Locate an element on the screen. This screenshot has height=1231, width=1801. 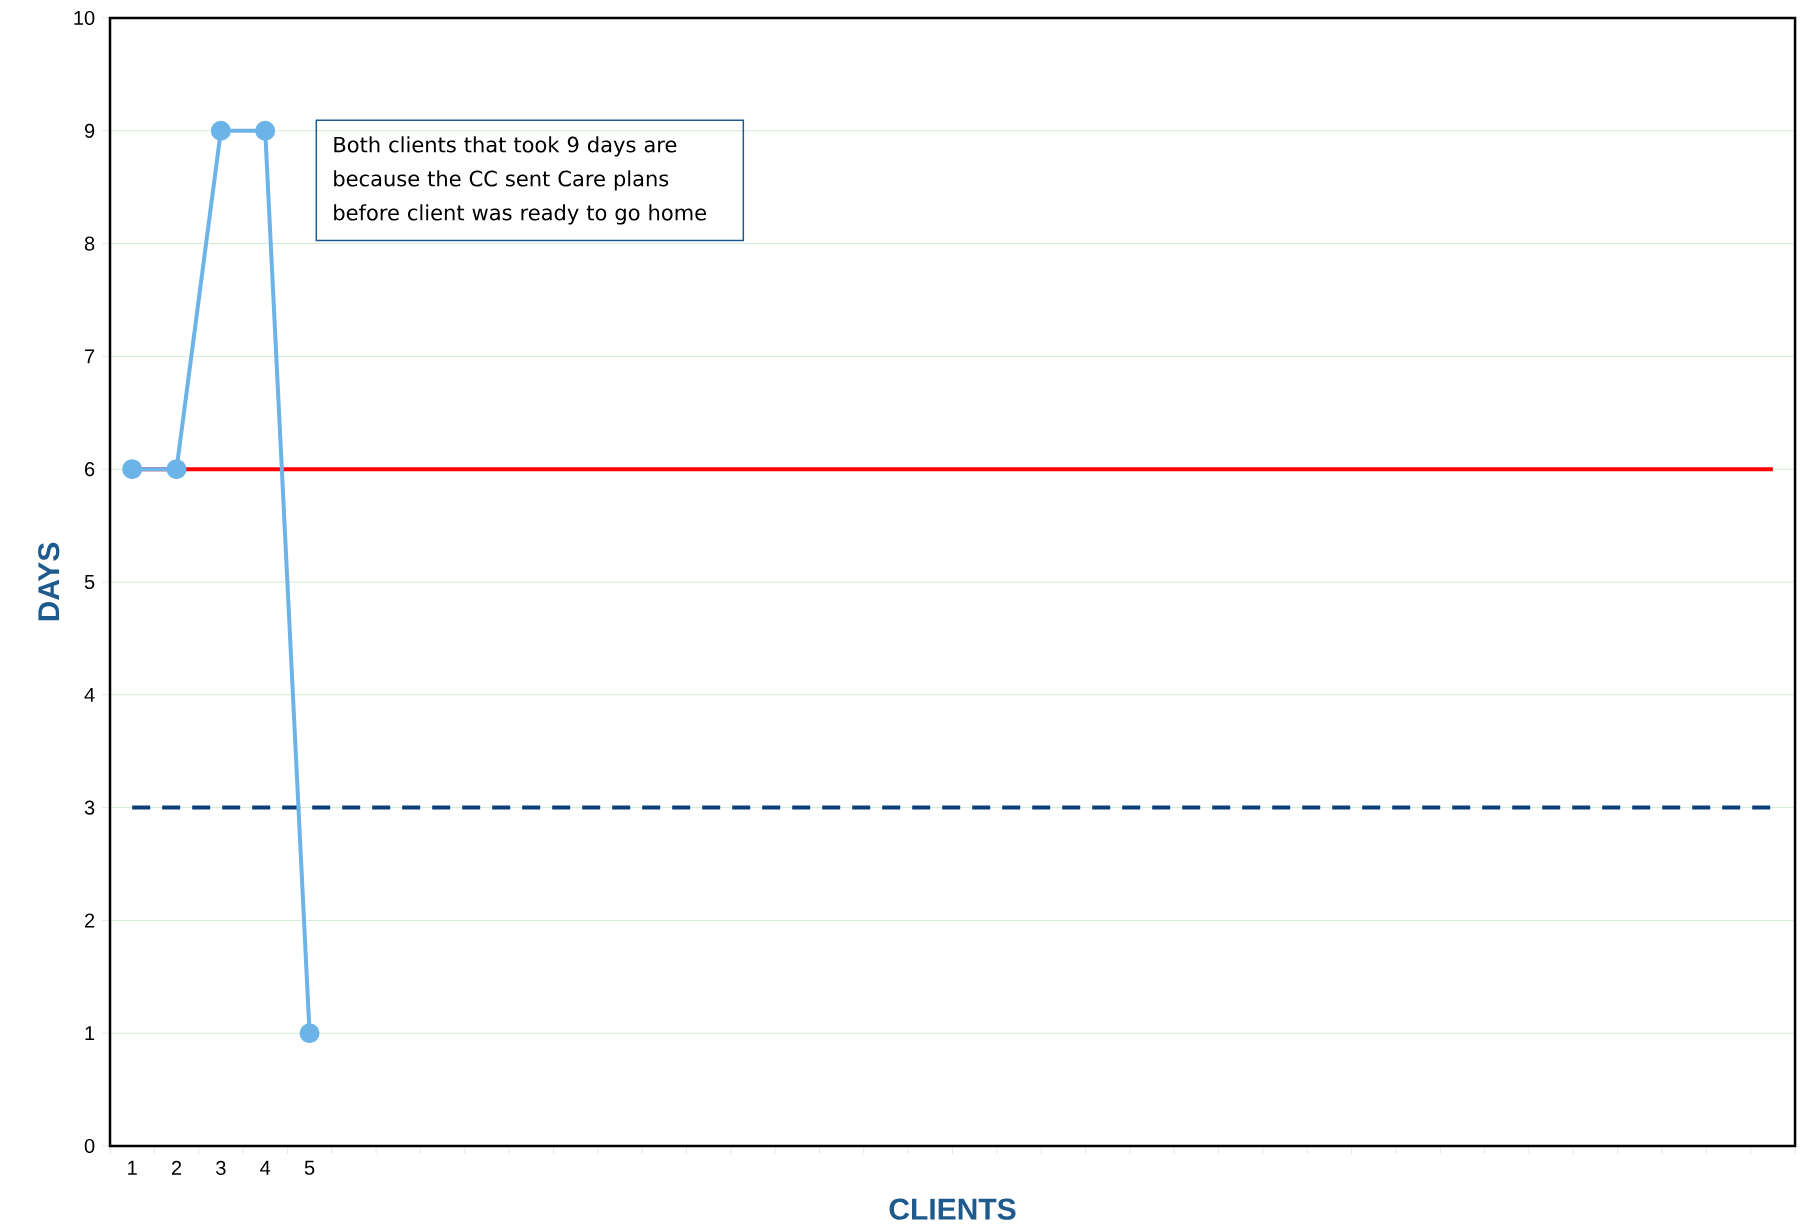
x-axis-title: CLIENTS is located at coordinates (952, 1209).